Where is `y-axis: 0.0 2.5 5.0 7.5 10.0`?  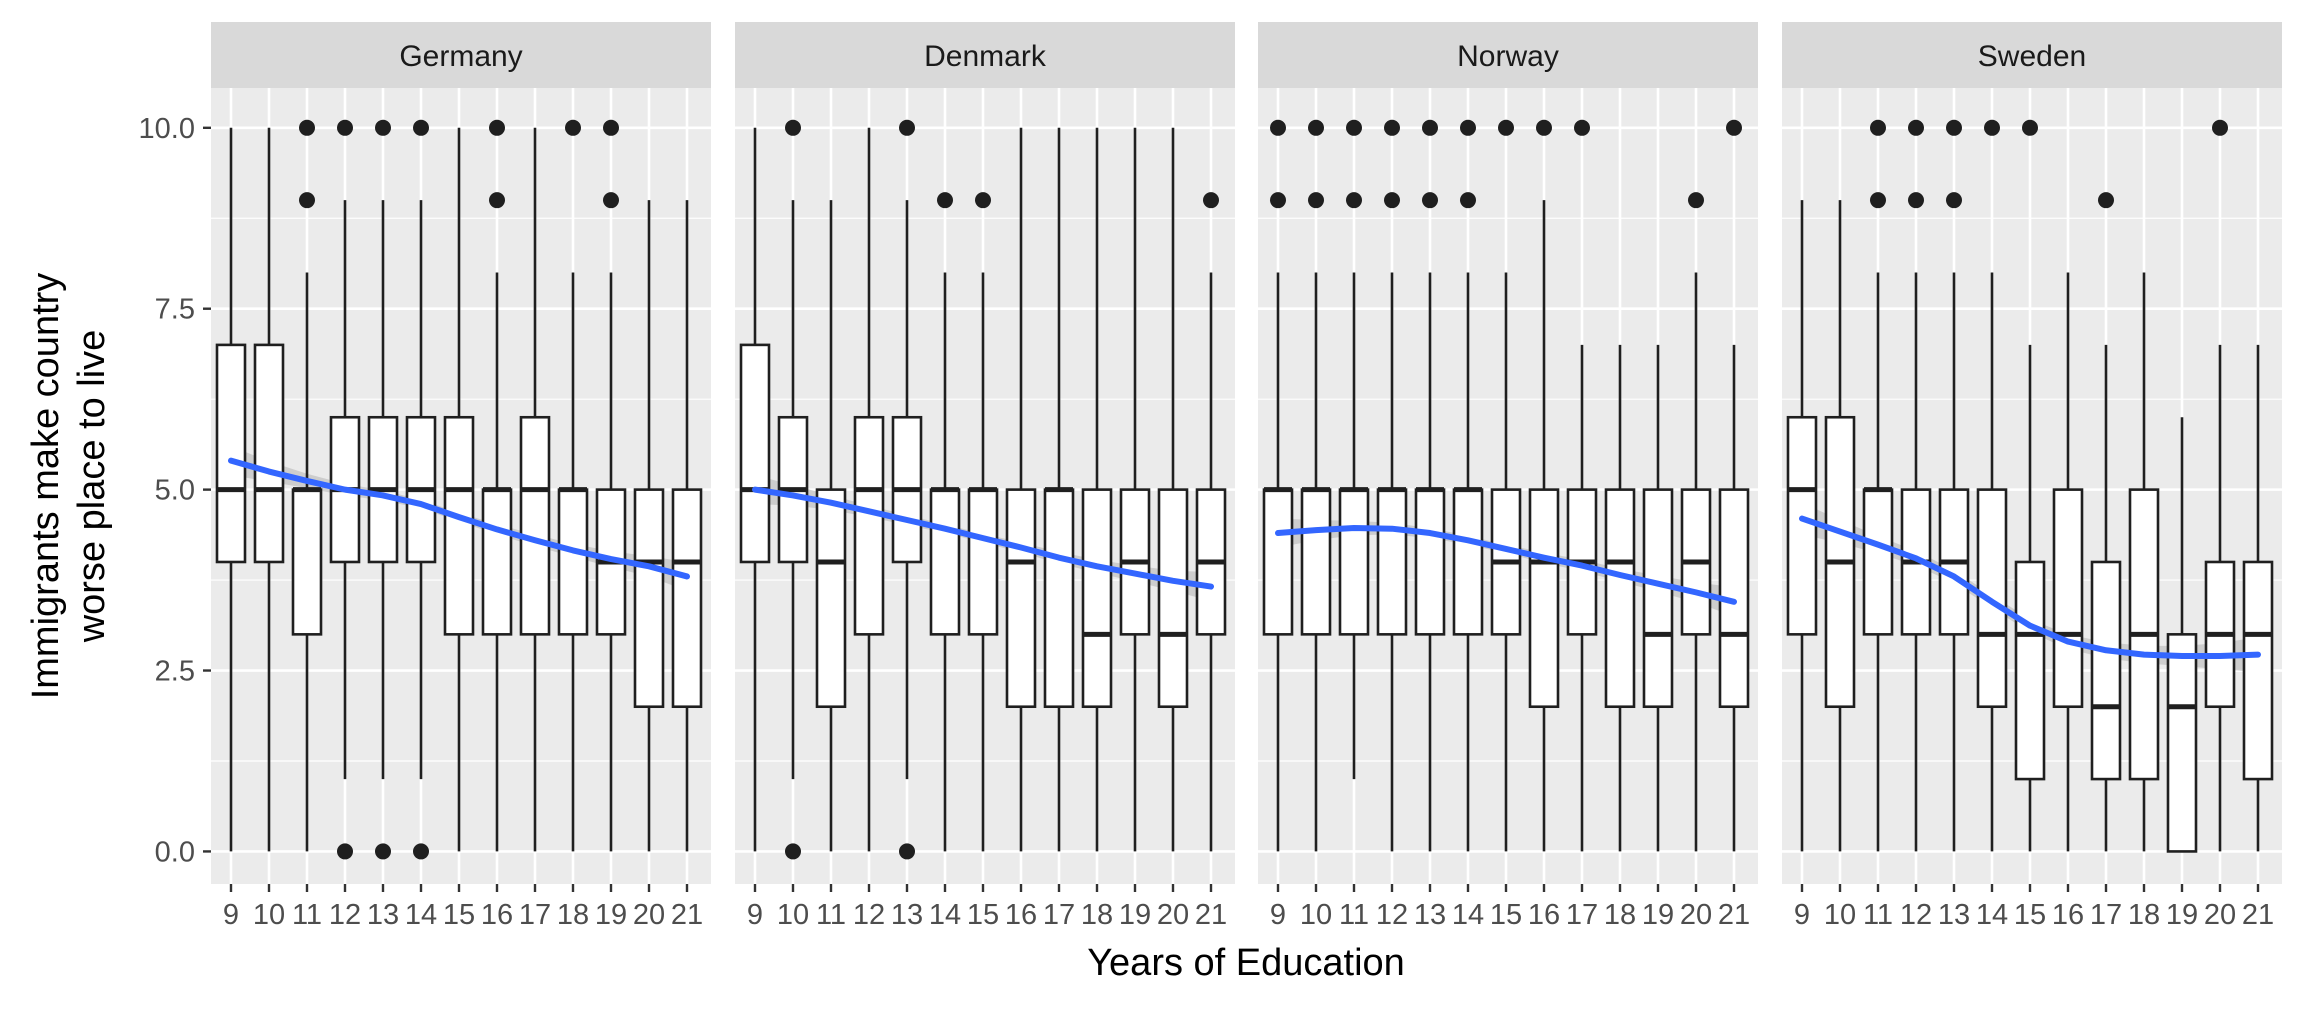
y-axis: 0.0 2.5 5.0 7.5 10.0 is located at coordinates (175, 490).